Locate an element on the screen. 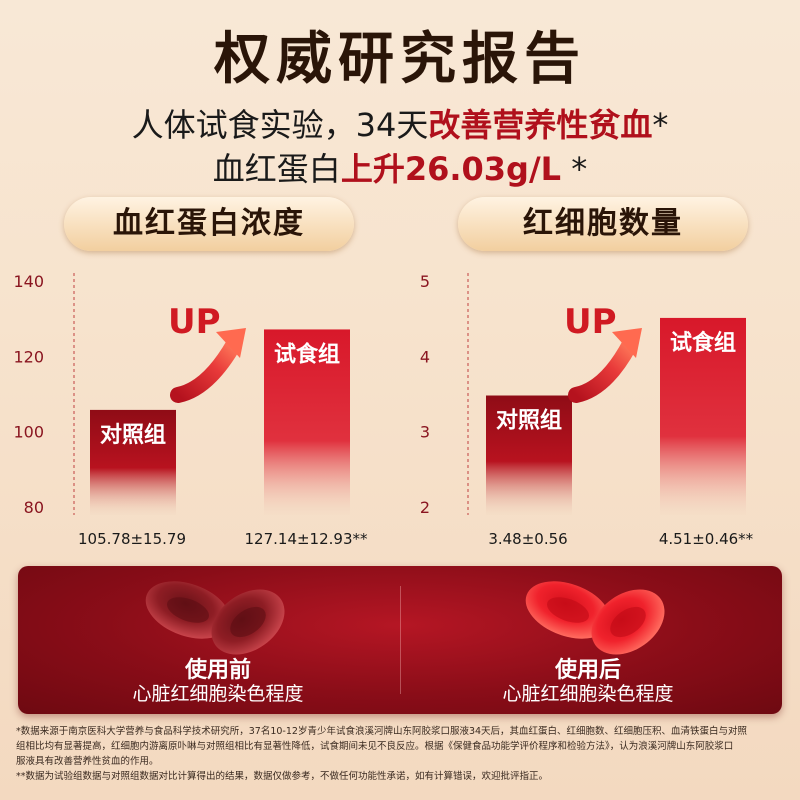 Image resolution: width=800 pixels, height=800 pixels. subtitle-experiment: 人体试食实验，34天改善营养性贫血* is located at coordinates (400, 123).